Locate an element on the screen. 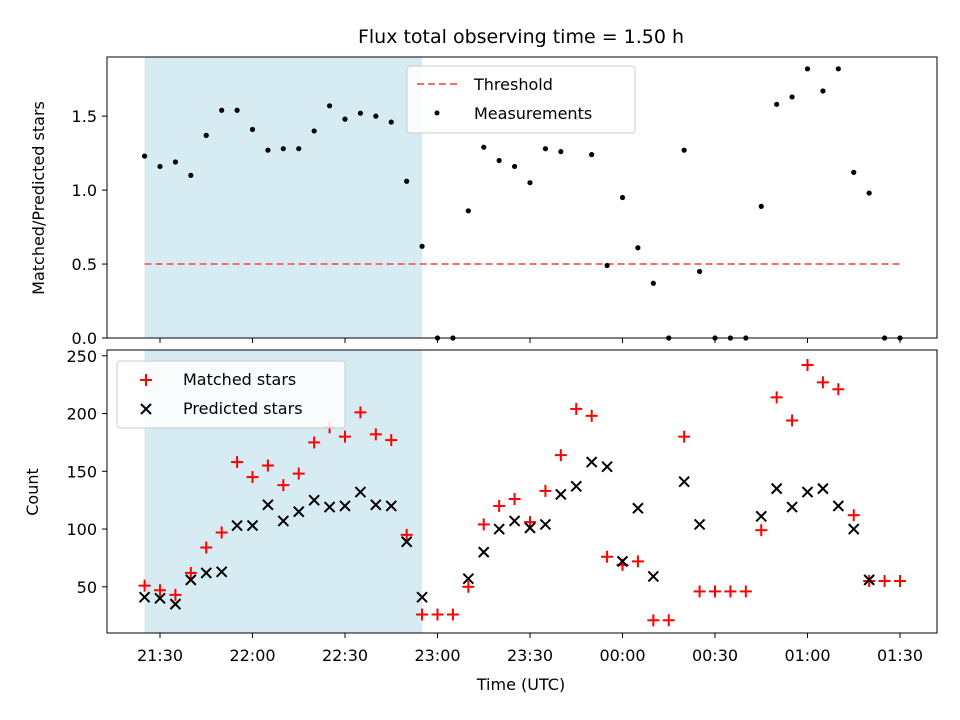 The height and width of the screenshot is (720, 960). x-tick-label: 21:30 is located at coordinates (160, 655).